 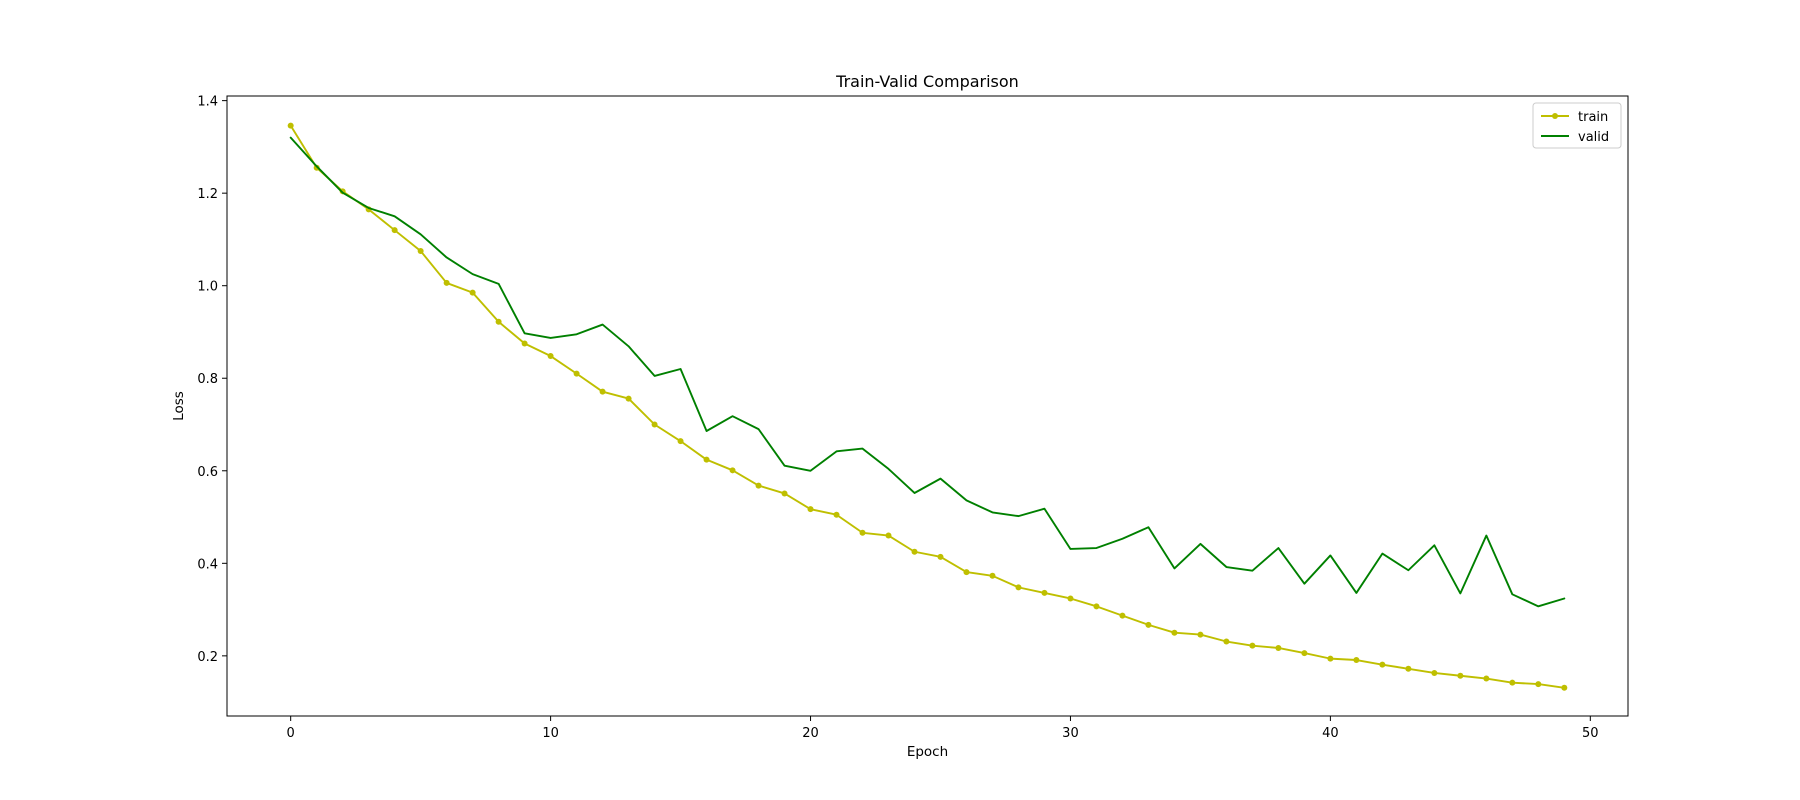 I want to click on y-tick-label: 0.2, so click(x=207, y=657).